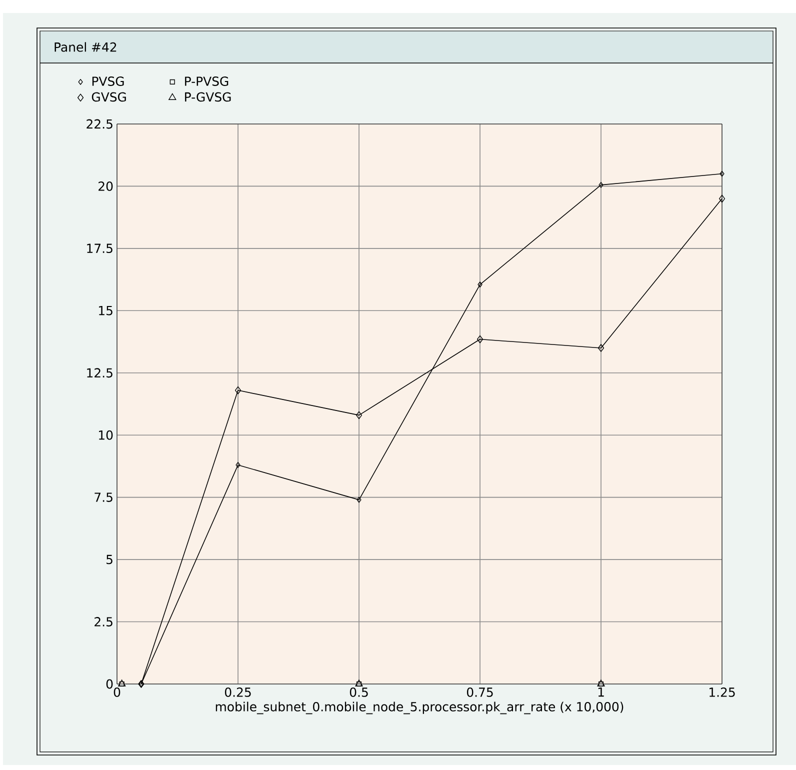 The width and height of the screenshot is (796, 770). Describe the element at coordinates (99, 249) in the screenshot. I see `y-tick-label: 17.5` at that location.